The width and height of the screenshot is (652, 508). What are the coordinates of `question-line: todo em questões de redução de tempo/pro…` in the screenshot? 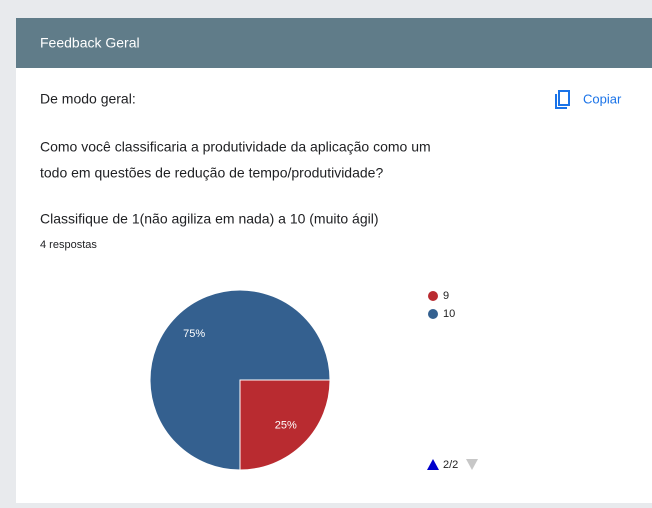 It's located at (211, 173).